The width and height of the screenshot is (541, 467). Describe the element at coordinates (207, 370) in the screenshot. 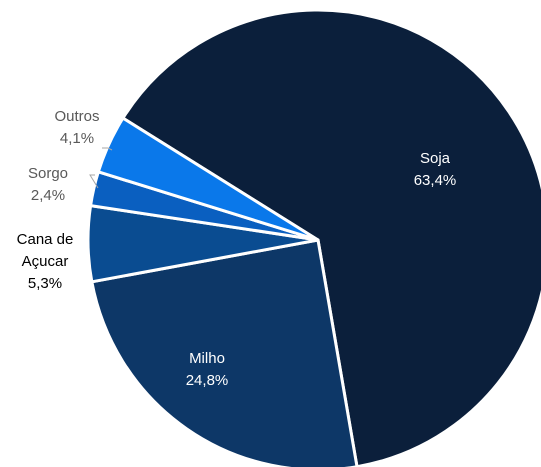

I see `slice-label: Milho 24,8%` at that location.